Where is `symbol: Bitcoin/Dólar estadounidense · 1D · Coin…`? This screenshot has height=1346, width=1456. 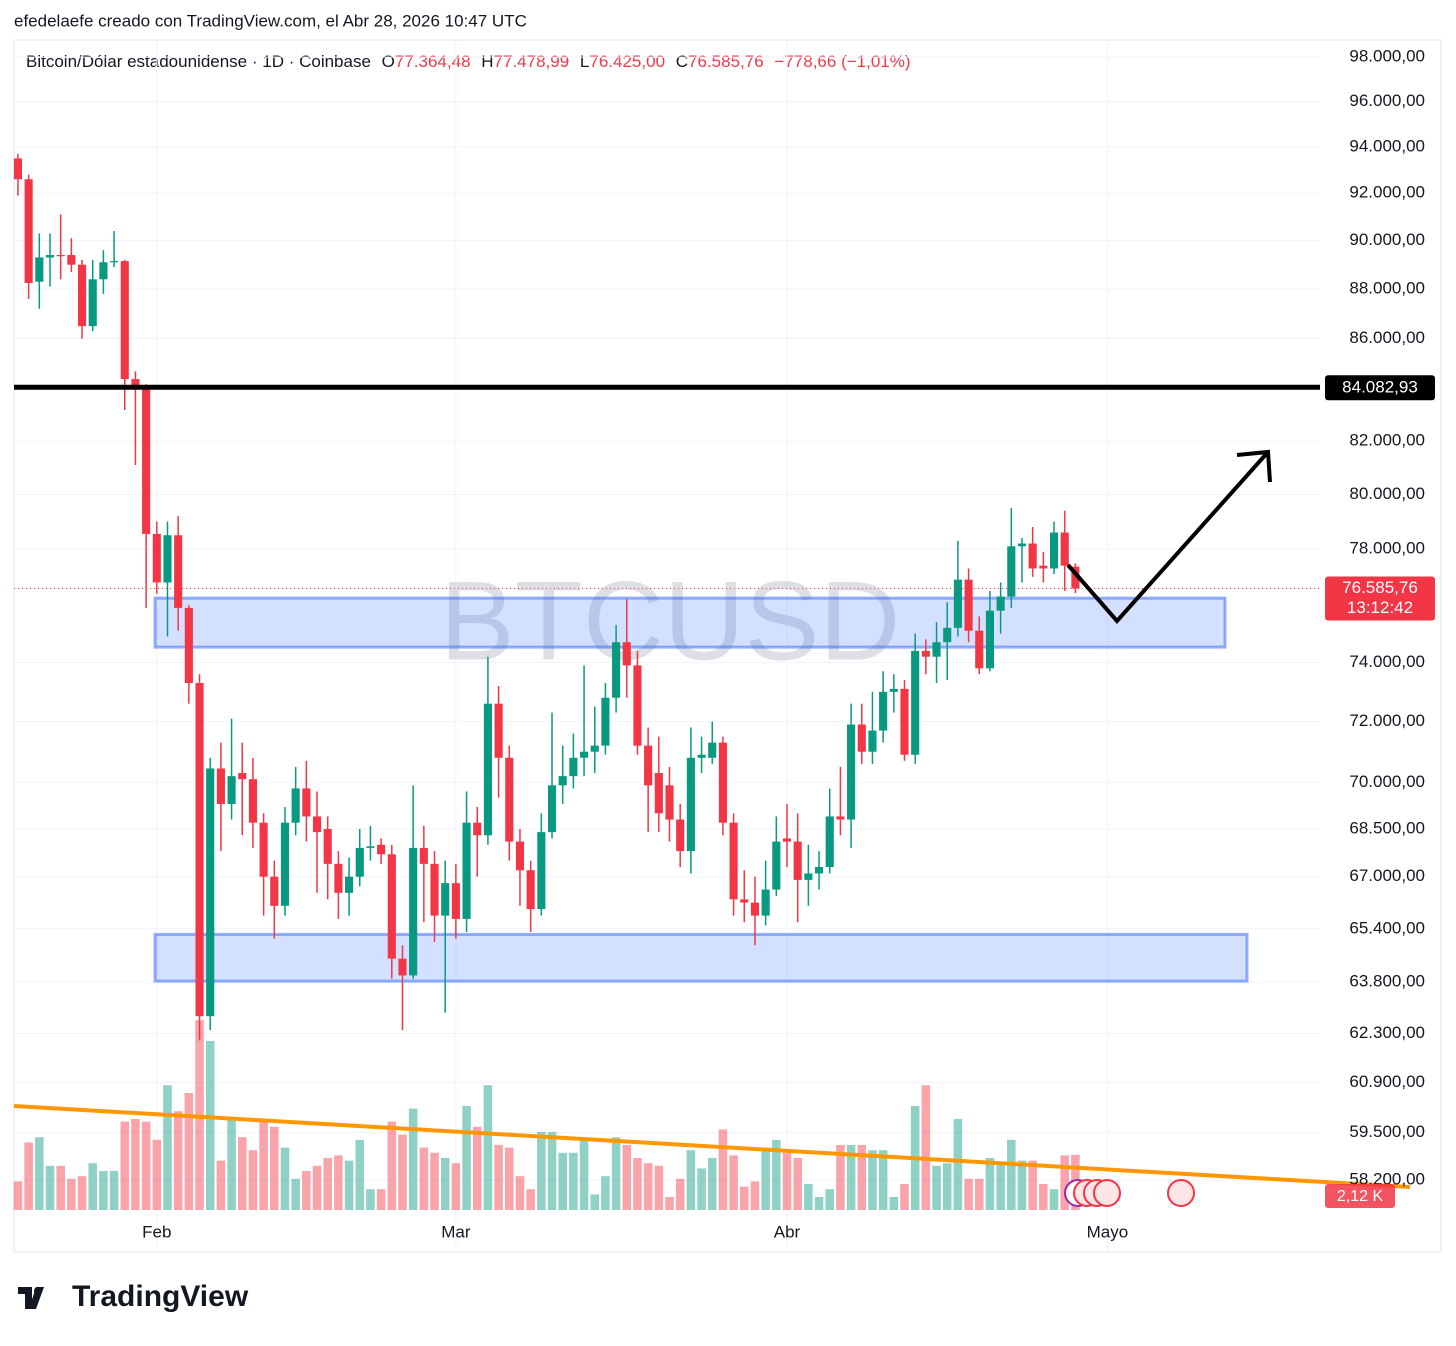 symbol: Bitcoin/Dólar estadounidense · 1D · Coin… is located at coordinates (198, 61).